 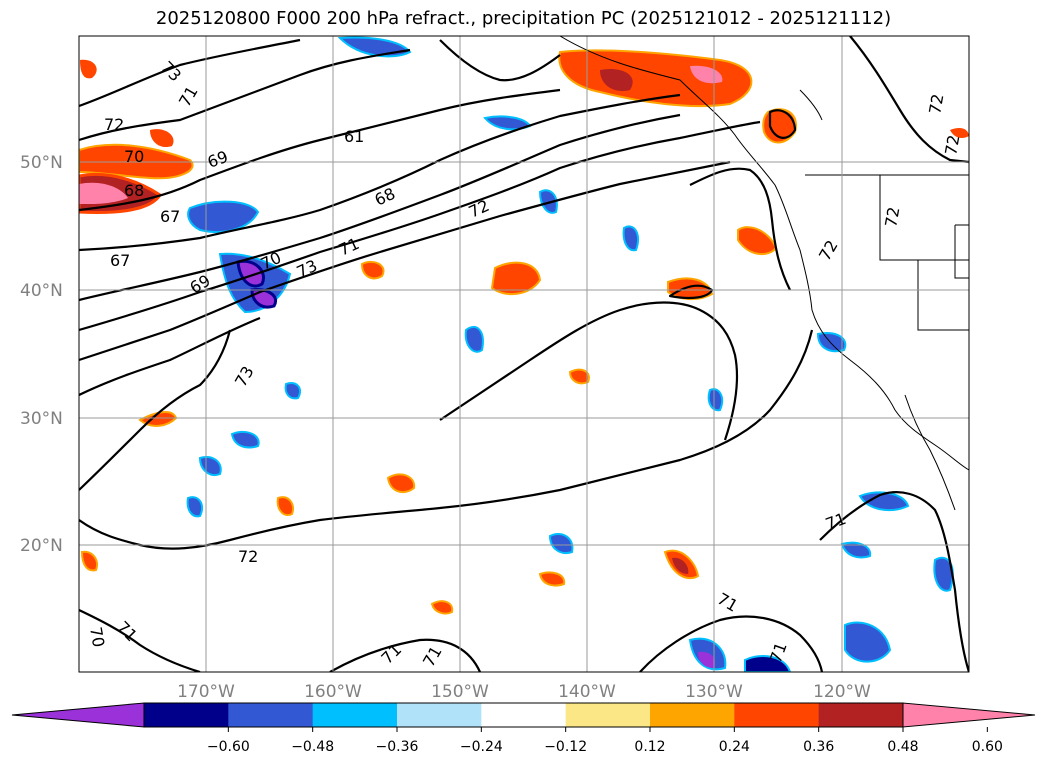 What do you see at coordinates (714, 692) in the screenshot?
I see `lon-label-130w: 130°W` at bounding box center [714, 692].